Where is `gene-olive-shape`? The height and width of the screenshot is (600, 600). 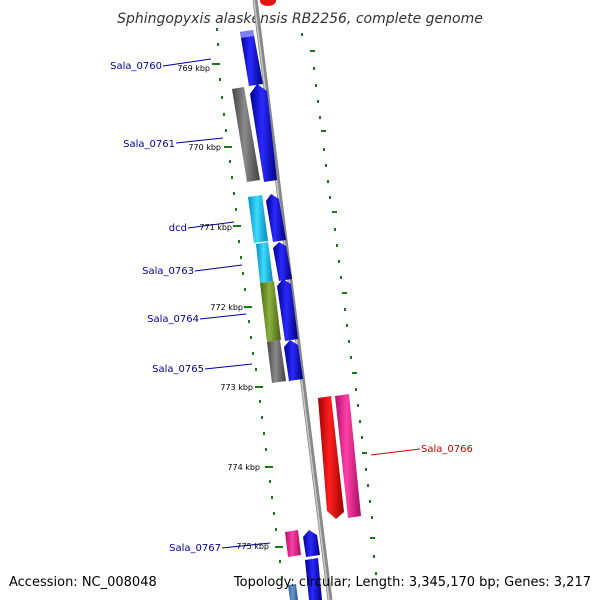 gene-olive-shape is located at coordinates (270, 311).